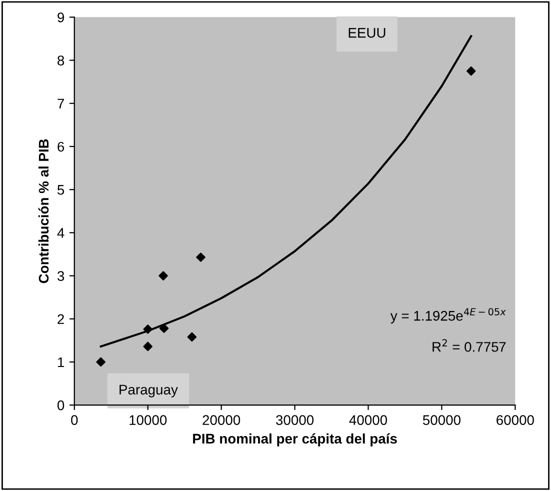 The height and width of the screenshot is (491, 551). I want to click on y-axis-title: Contribución % al PIB, so click(43, 211).